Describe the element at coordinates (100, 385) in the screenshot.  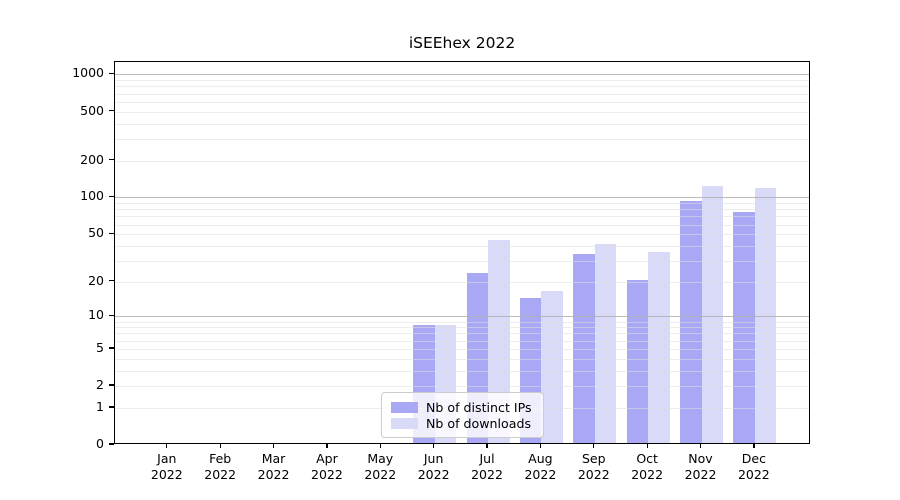
I see `y-tick-label: 2` at that location.